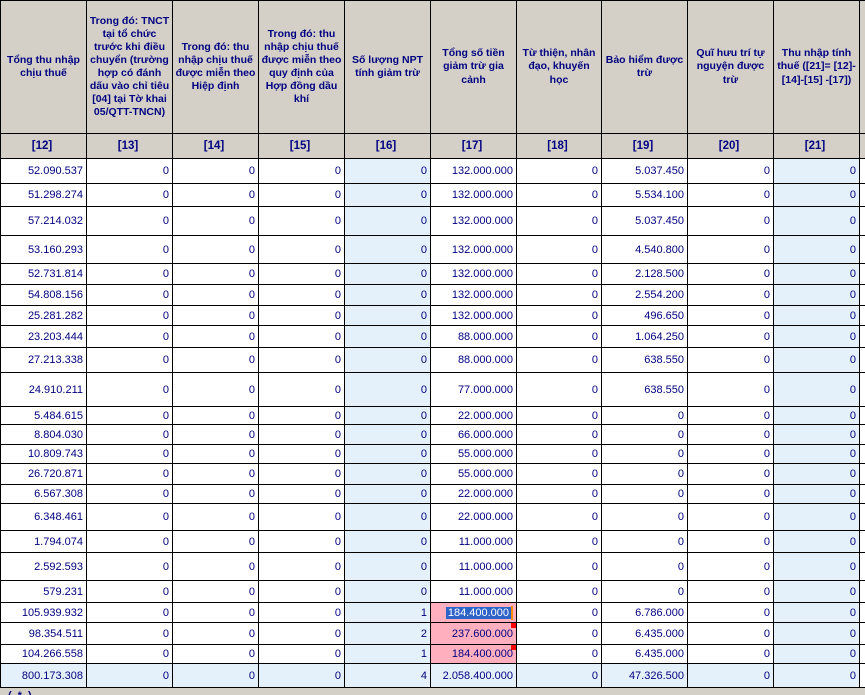  Describe the element at coordinates (44, 634) in the screenshot. I see `cell-[12]: 98.354.511` at that location.